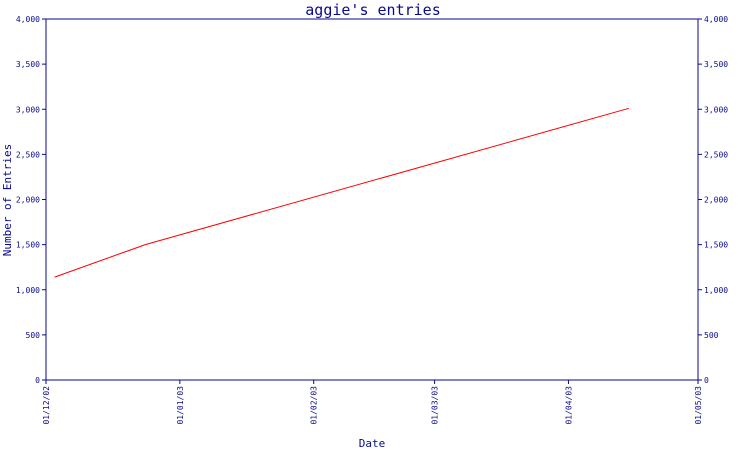 The image size is (750, 450). Describe the element at coordinates (716, 245) in the screenshot. I see `y-tick-label-right: 1,500` at that location.